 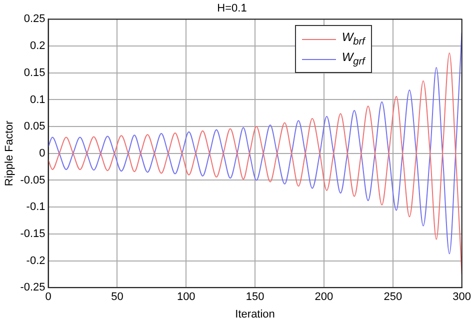 What do you see at coordinates (36, 260) in the screenshot?
I see `y-tick-label: -0.2` at bounding box center [36, 260].